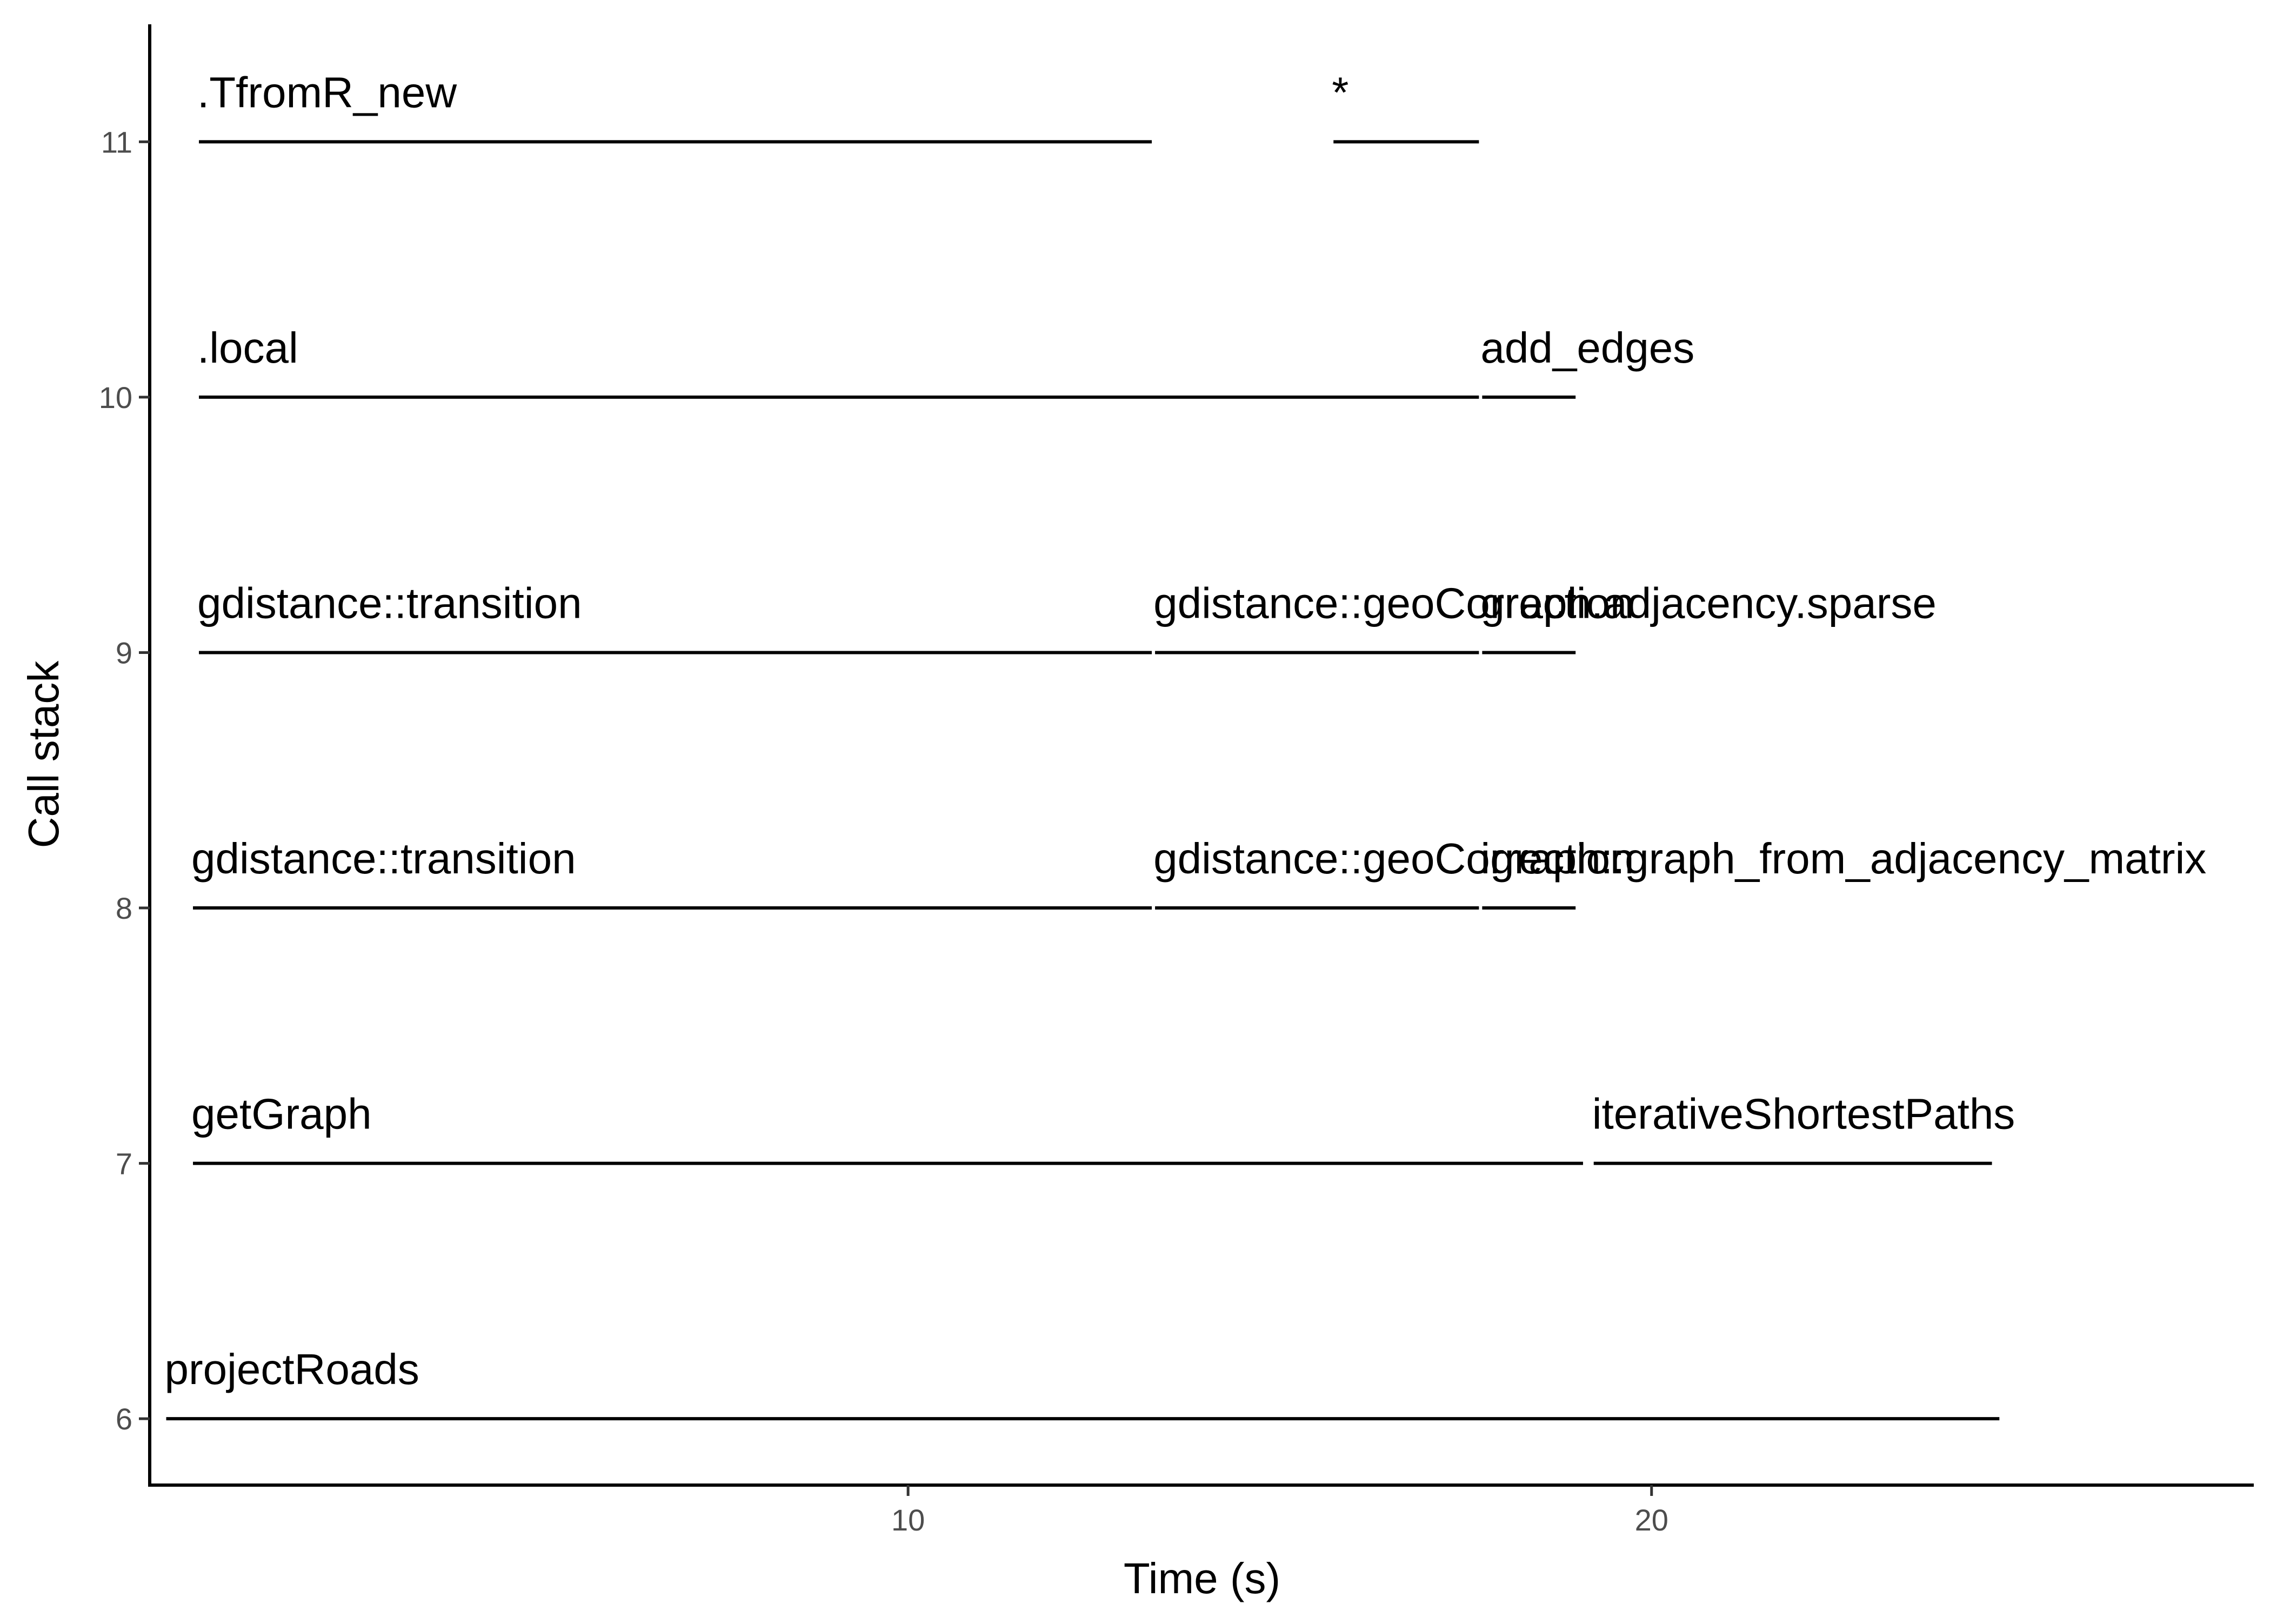 This screenshot has height=1624, width=2270. What do you see at coordinates (1803, 1114) in the screenshot?
I see `call-segment-label: iterativeShortestPaths` at bounding box center [1803, 1114].